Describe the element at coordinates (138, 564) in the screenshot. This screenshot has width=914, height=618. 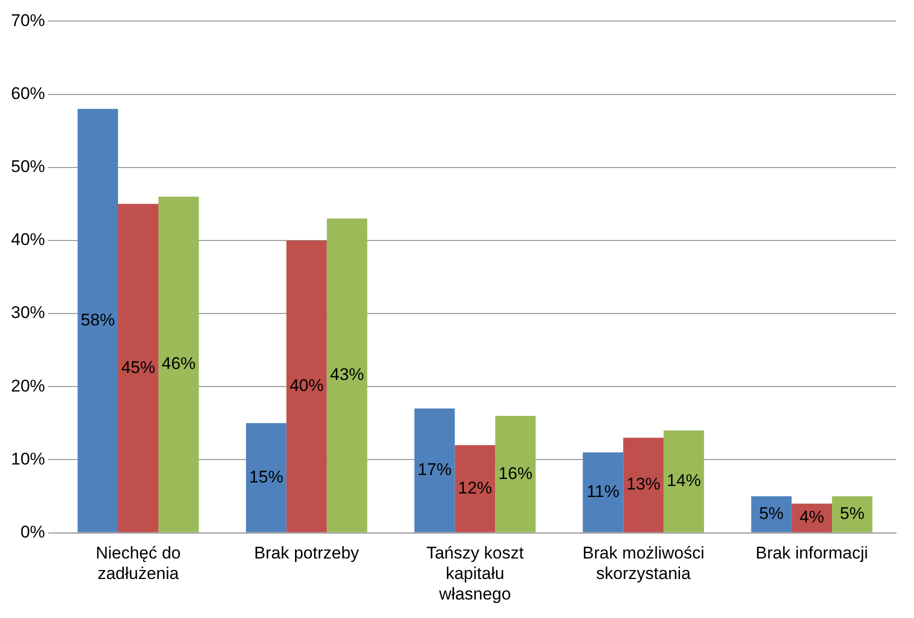
I see `x-tick-label: Niechęć do zadłużenia` at that location.